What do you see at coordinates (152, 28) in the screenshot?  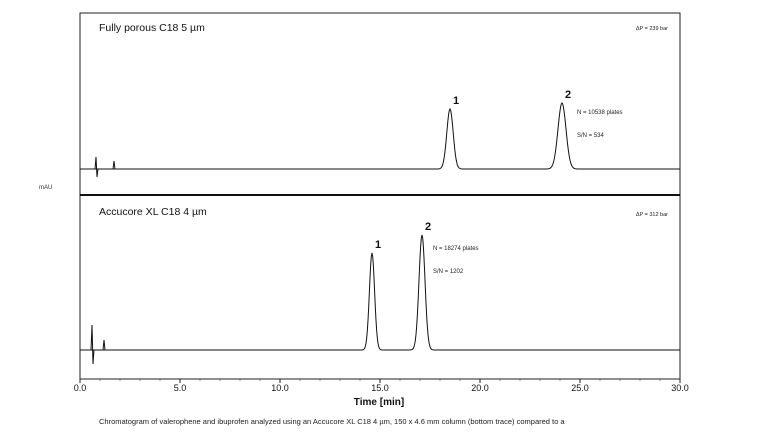 I see `panel-title: Fully porous C18 5 µm` at bounding box center [152, 28].